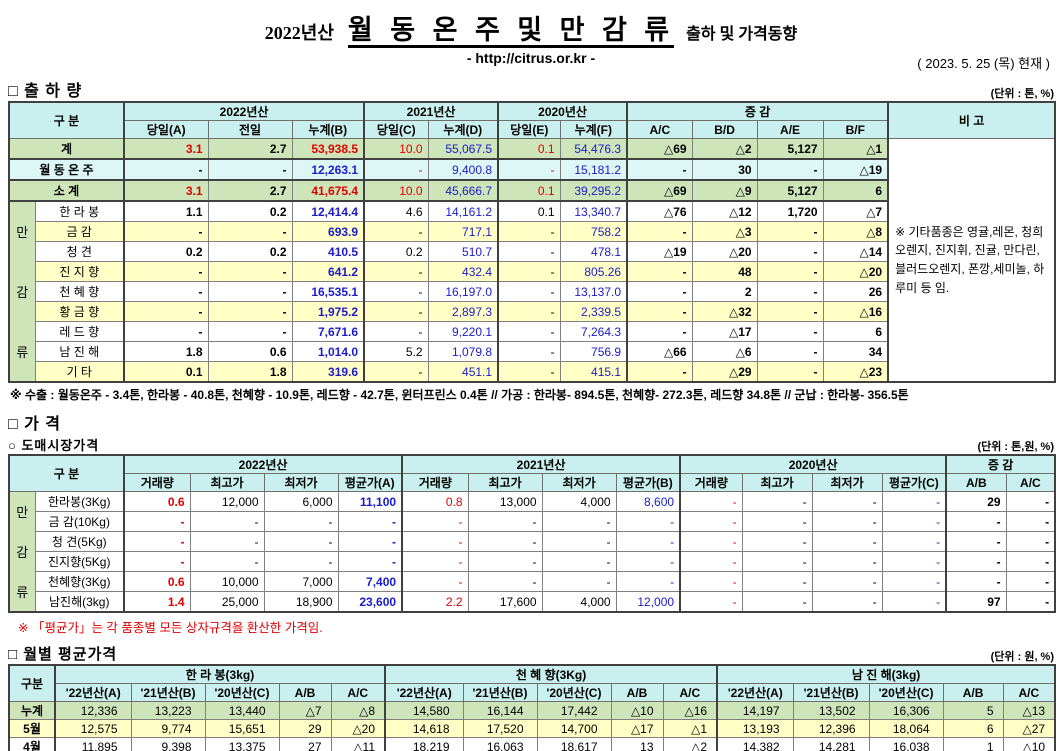 The width and height of the screenshot is (1062, 751). I want to click on value-cell: 18,064, so click(906, 728).